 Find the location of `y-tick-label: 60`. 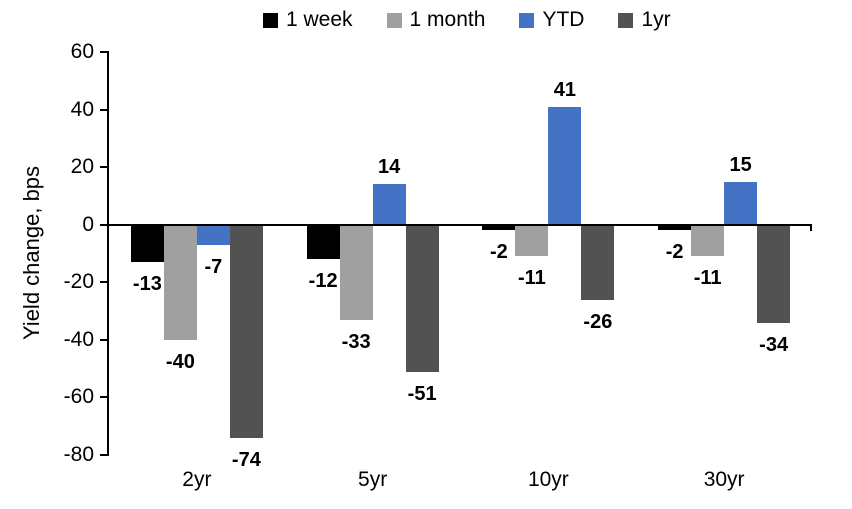

y-tick-label: 60 is located at coordinates (82, 51).